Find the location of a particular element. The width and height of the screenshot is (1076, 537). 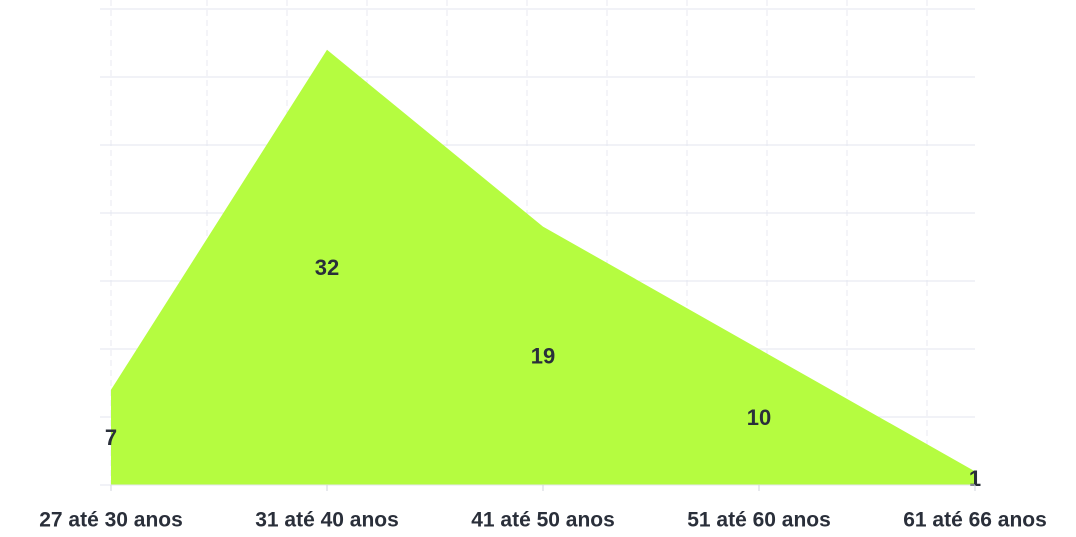

data-label: 32 is located at coordinates (327, 267).